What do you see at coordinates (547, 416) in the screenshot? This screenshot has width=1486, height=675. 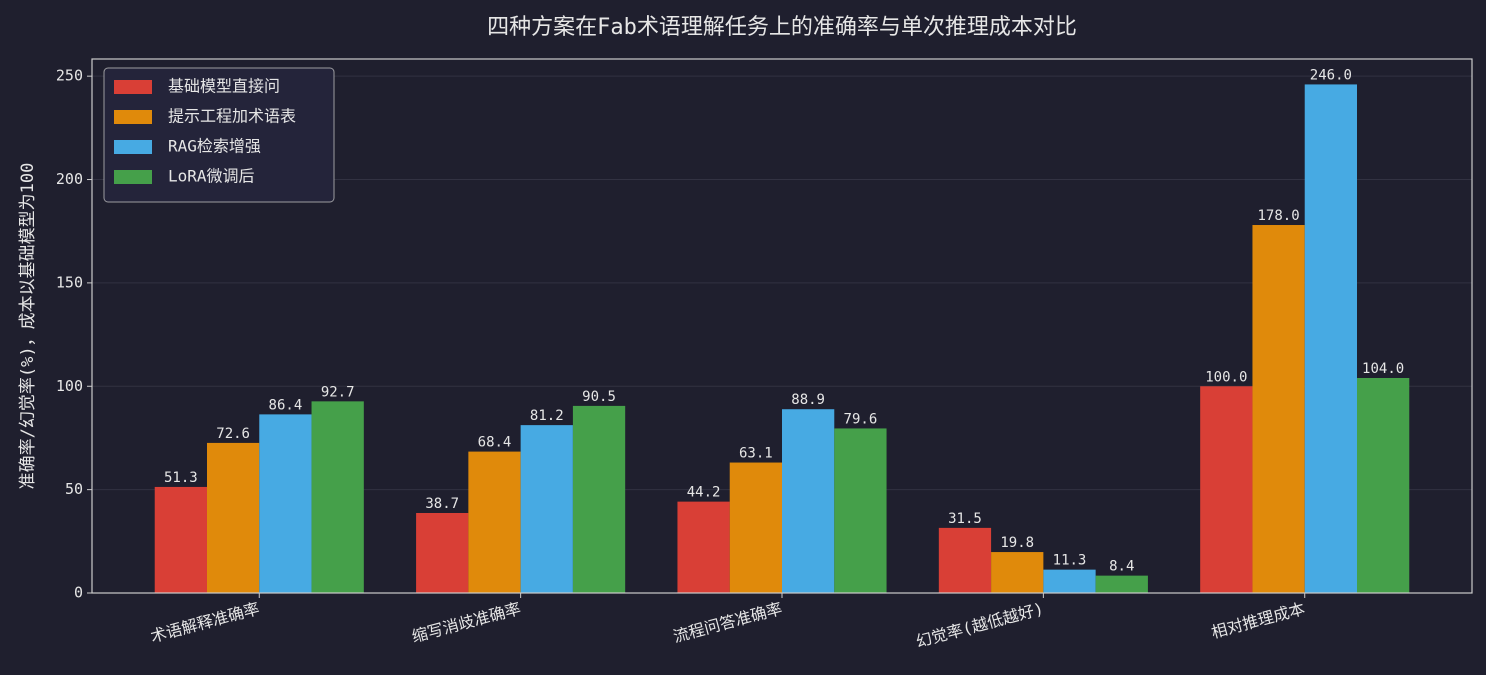 I see `value-label: 81.2` at bounding box center [547, 416].